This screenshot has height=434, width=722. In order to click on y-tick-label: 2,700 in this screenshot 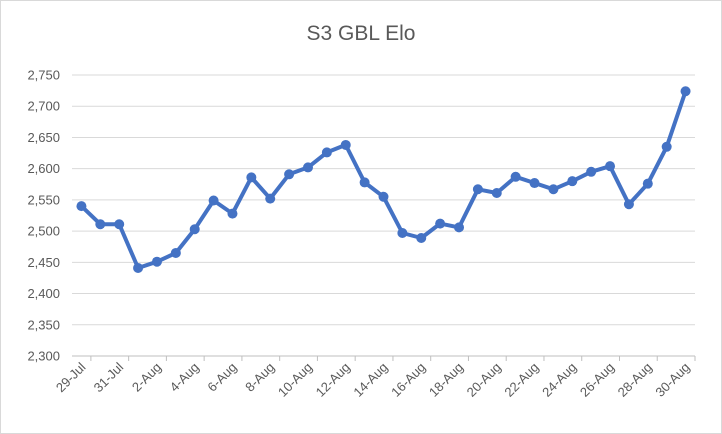, I will do `click(43, 106)`.